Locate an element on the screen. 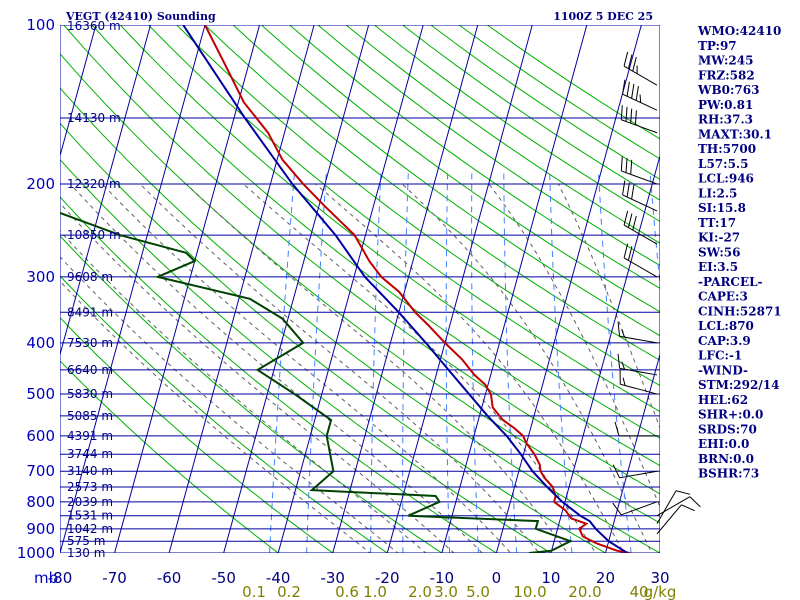  pressure-tick-label: 900 is located at coordinates (40, 529).